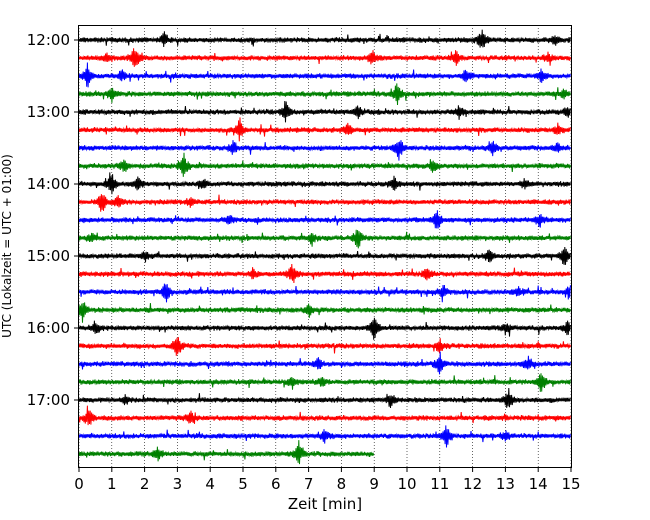  Describe the element at coordinates (145, 484) in the screenshot. I see `x-tick-label: 2` at that location.